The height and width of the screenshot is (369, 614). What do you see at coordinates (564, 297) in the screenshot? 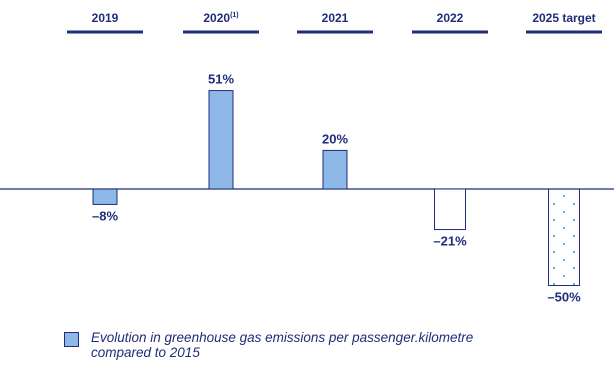
I see `value-label-2025-target: –50%` at bounding box center [564, 297].